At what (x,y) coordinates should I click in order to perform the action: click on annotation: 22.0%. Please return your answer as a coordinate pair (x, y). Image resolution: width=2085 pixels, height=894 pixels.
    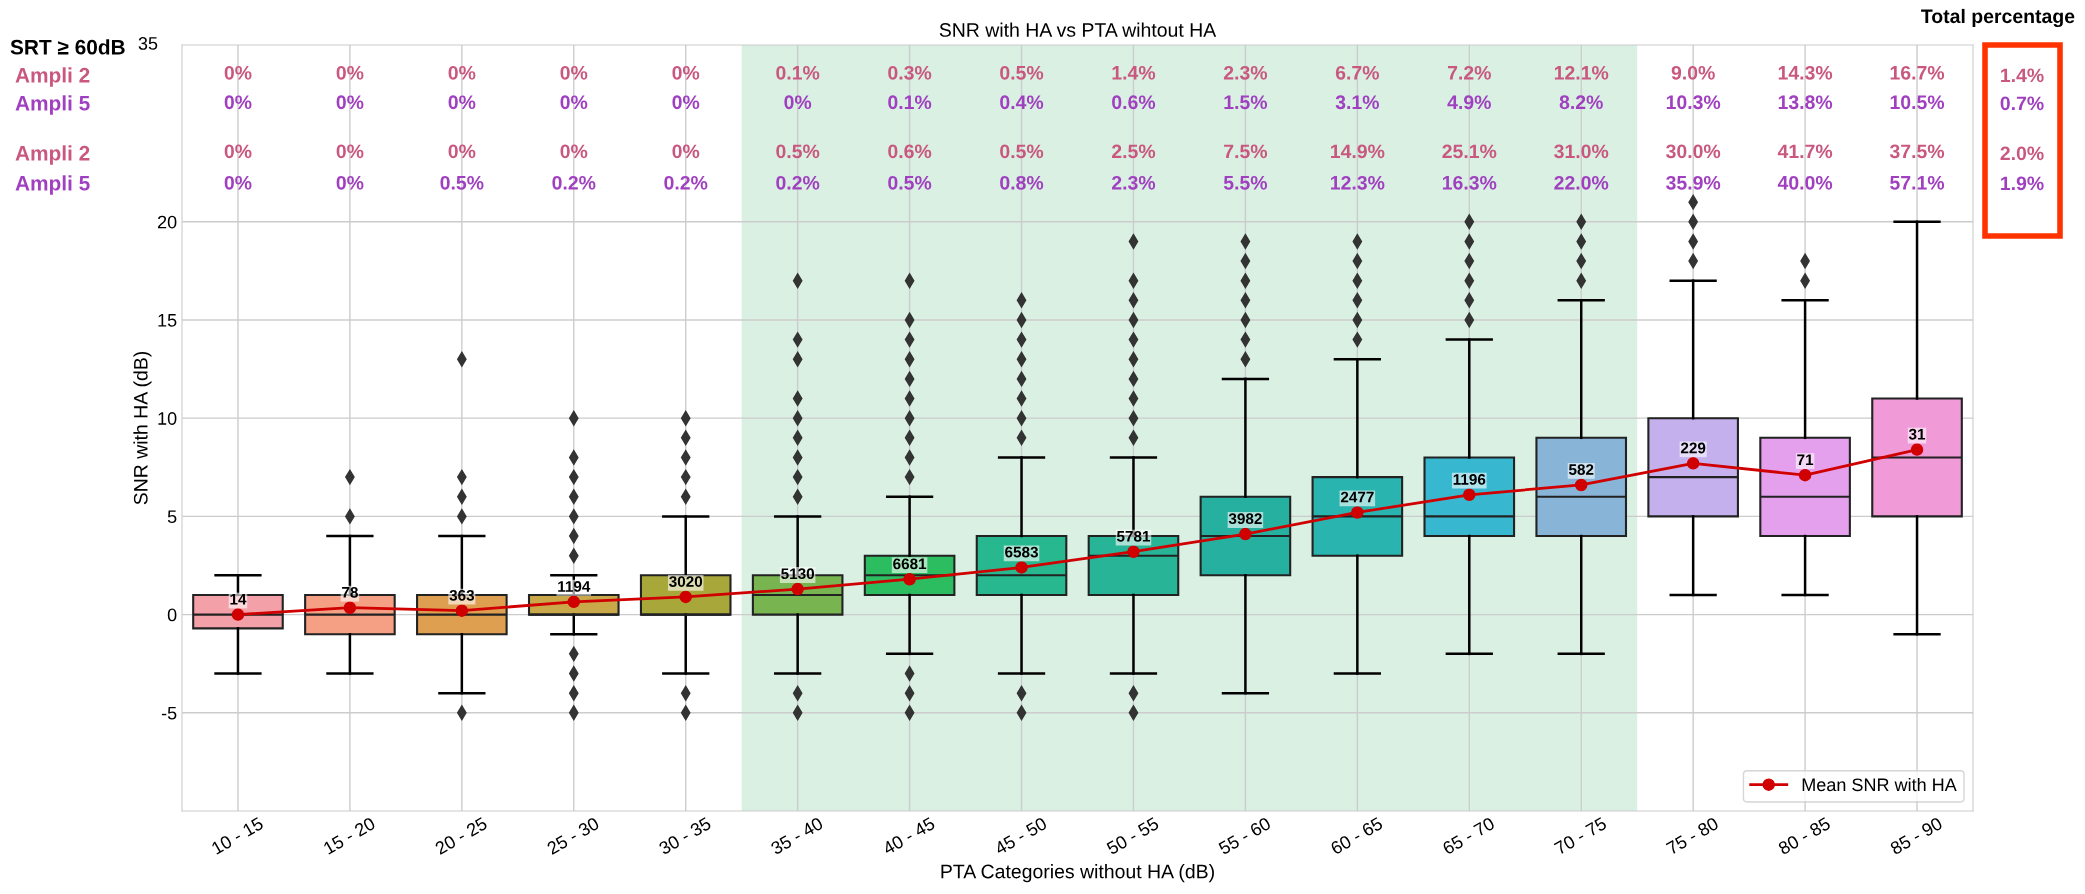
    Looking at the image, I should click on (1581, 182).